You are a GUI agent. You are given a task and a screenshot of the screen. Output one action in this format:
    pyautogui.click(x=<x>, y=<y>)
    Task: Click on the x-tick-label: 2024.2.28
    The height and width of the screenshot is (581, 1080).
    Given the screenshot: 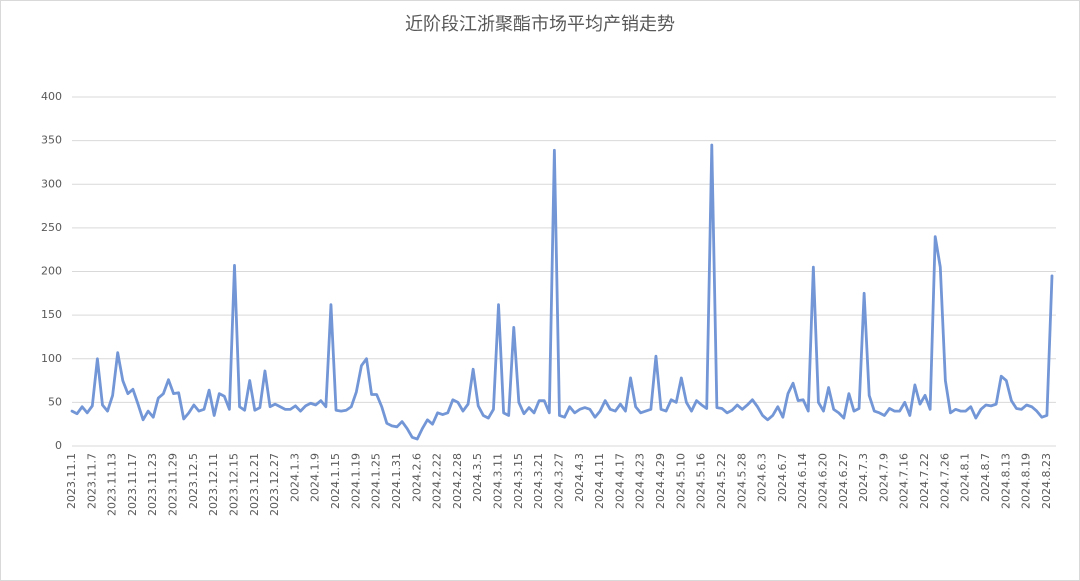 What is the action you would take?
    pyautogui.click(x=457, y=481)
    